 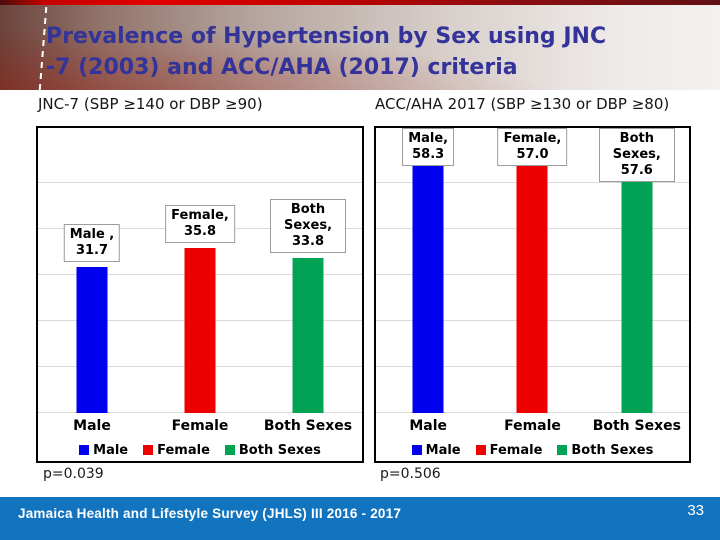 I want to click on chart-title-accaha: ACC/AHA 2017 (SBP ≥130 or DBP ≥80), so click(x=522, y=104).